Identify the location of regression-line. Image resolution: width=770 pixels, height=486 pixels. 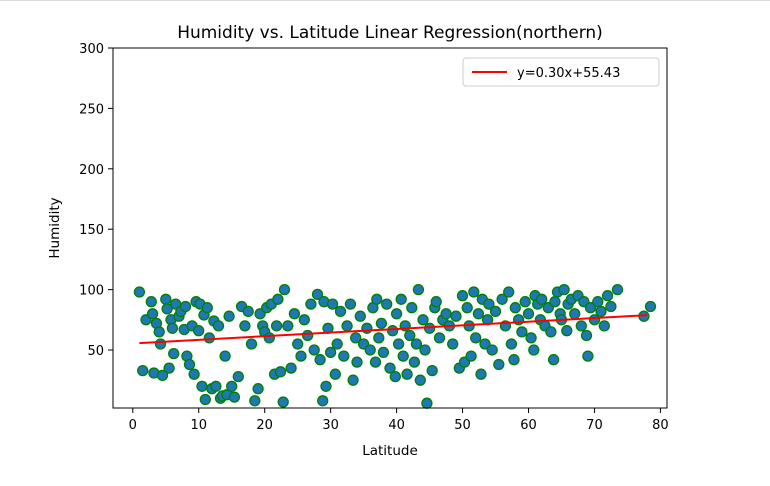
(393, 329).